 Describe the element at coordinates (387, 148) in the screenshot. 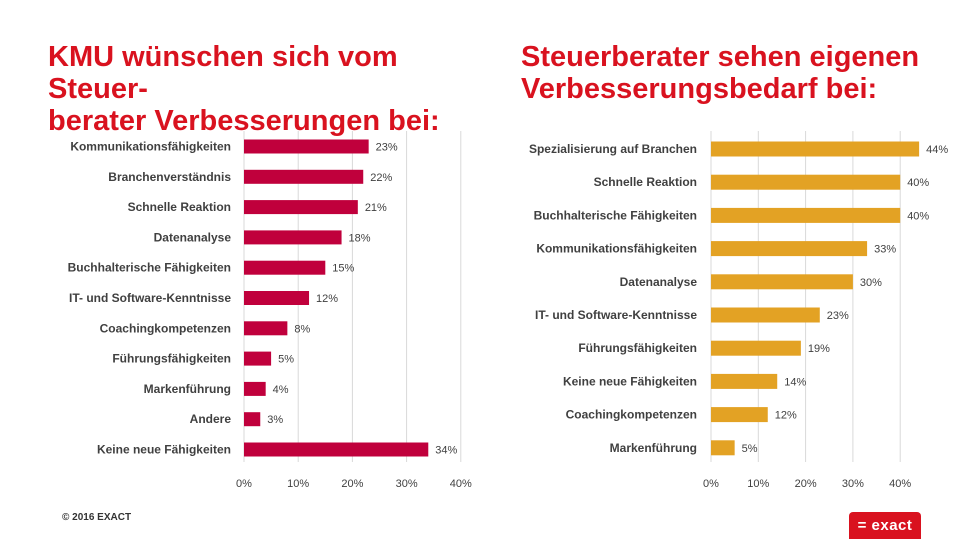

I see `left-value-label-0: 23%` at that location.